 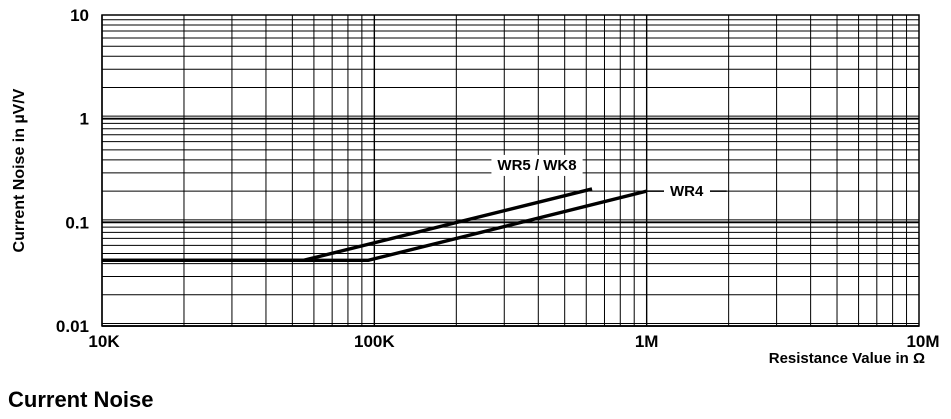 I want to click on y-tick-label: 1, so click(x=84, y=119).